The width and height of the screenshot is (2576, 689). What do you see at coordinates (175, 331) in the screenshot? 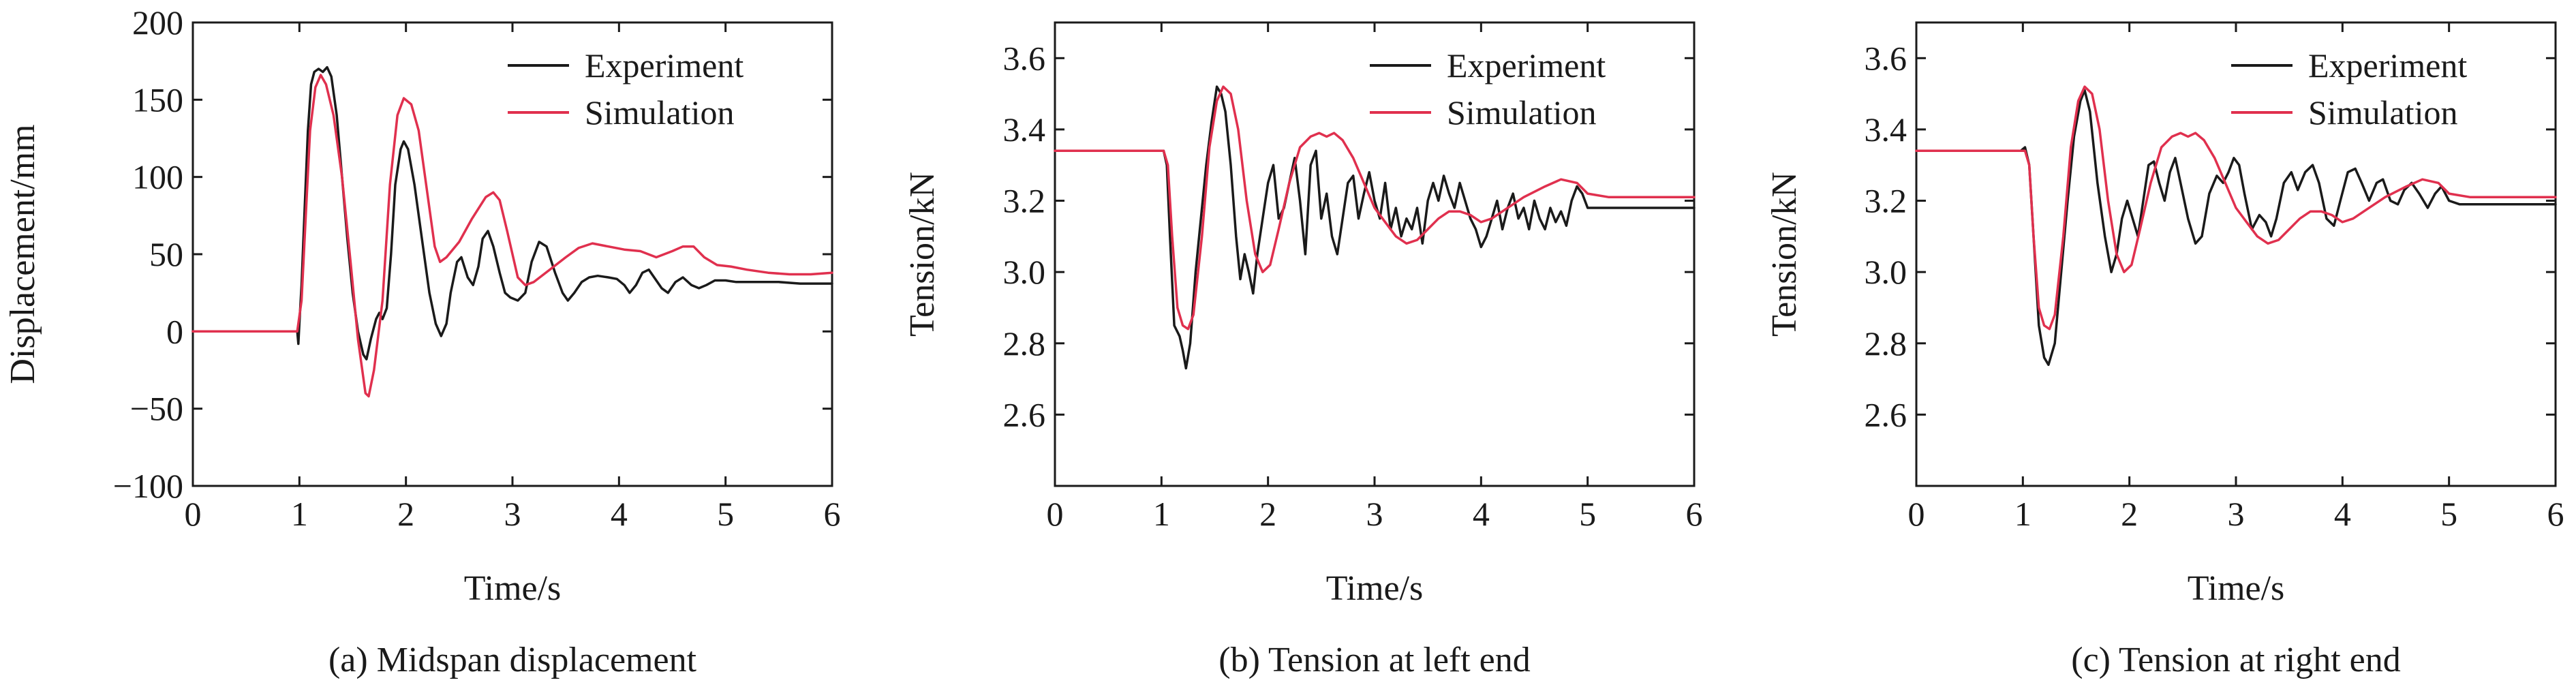
I see `y-tick-label: 0` at bounding box center [175, 331].